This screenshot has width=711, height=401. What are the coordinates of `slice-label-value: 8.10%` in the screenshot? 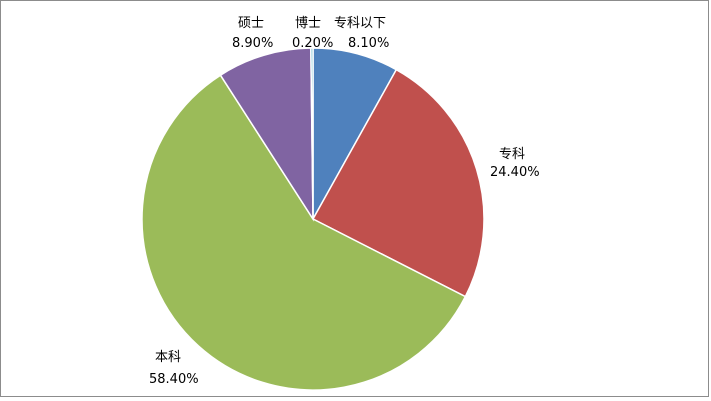 It's located at (368, 43).